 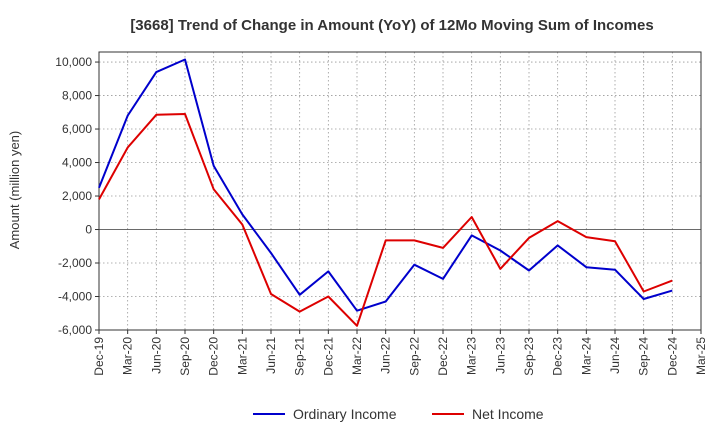 I want to click on x-tick-label: Dec-22, so click(x=443, y=356).